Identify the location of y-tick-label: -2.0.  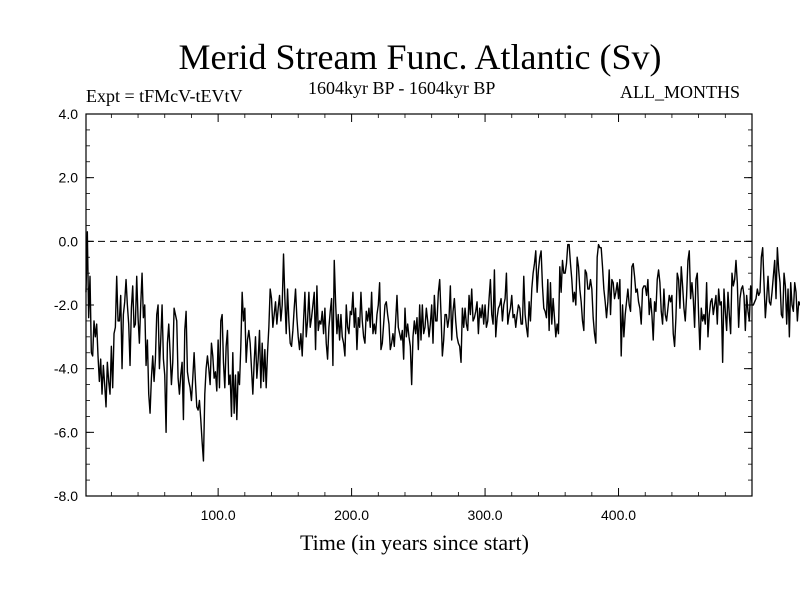
(66, 305).